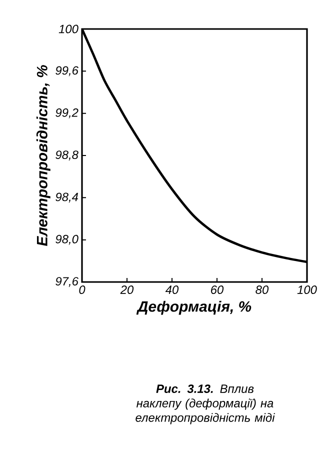 This screenshot has height=455, width=324. I want to click on text: Рис. 3.13. Вплив наклепу (деформації) на електропровідність міді, so click(205, 404).